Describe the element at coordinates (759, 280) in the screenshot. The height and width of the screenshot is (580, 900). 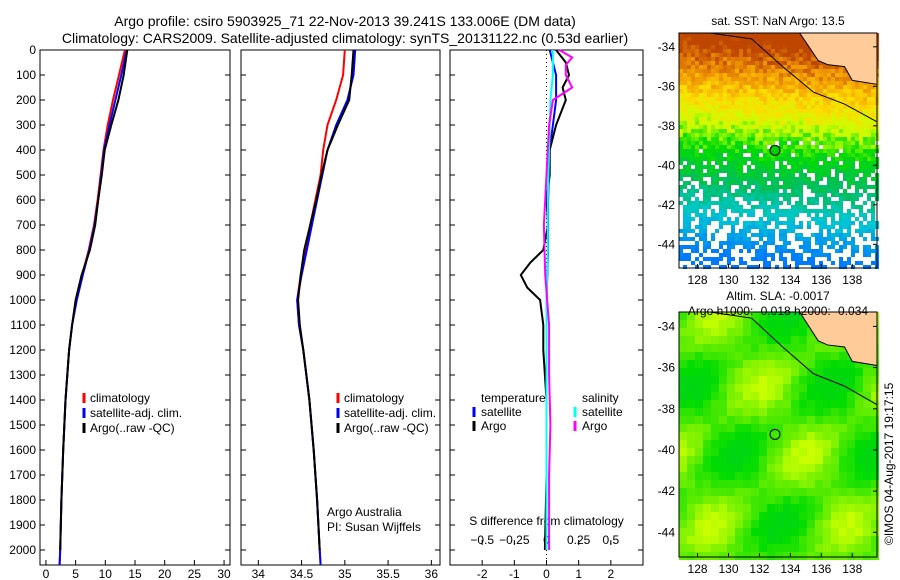
I see `map-x-tick-label: 132` at that location.